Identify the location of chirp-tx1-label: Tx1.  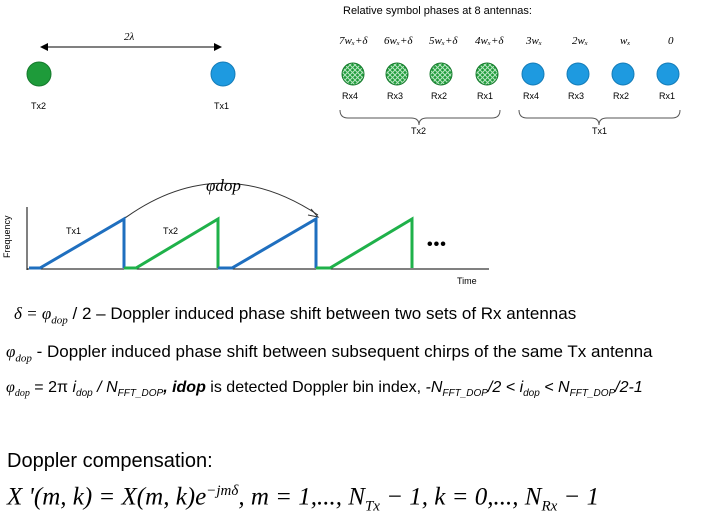
(74, 231).